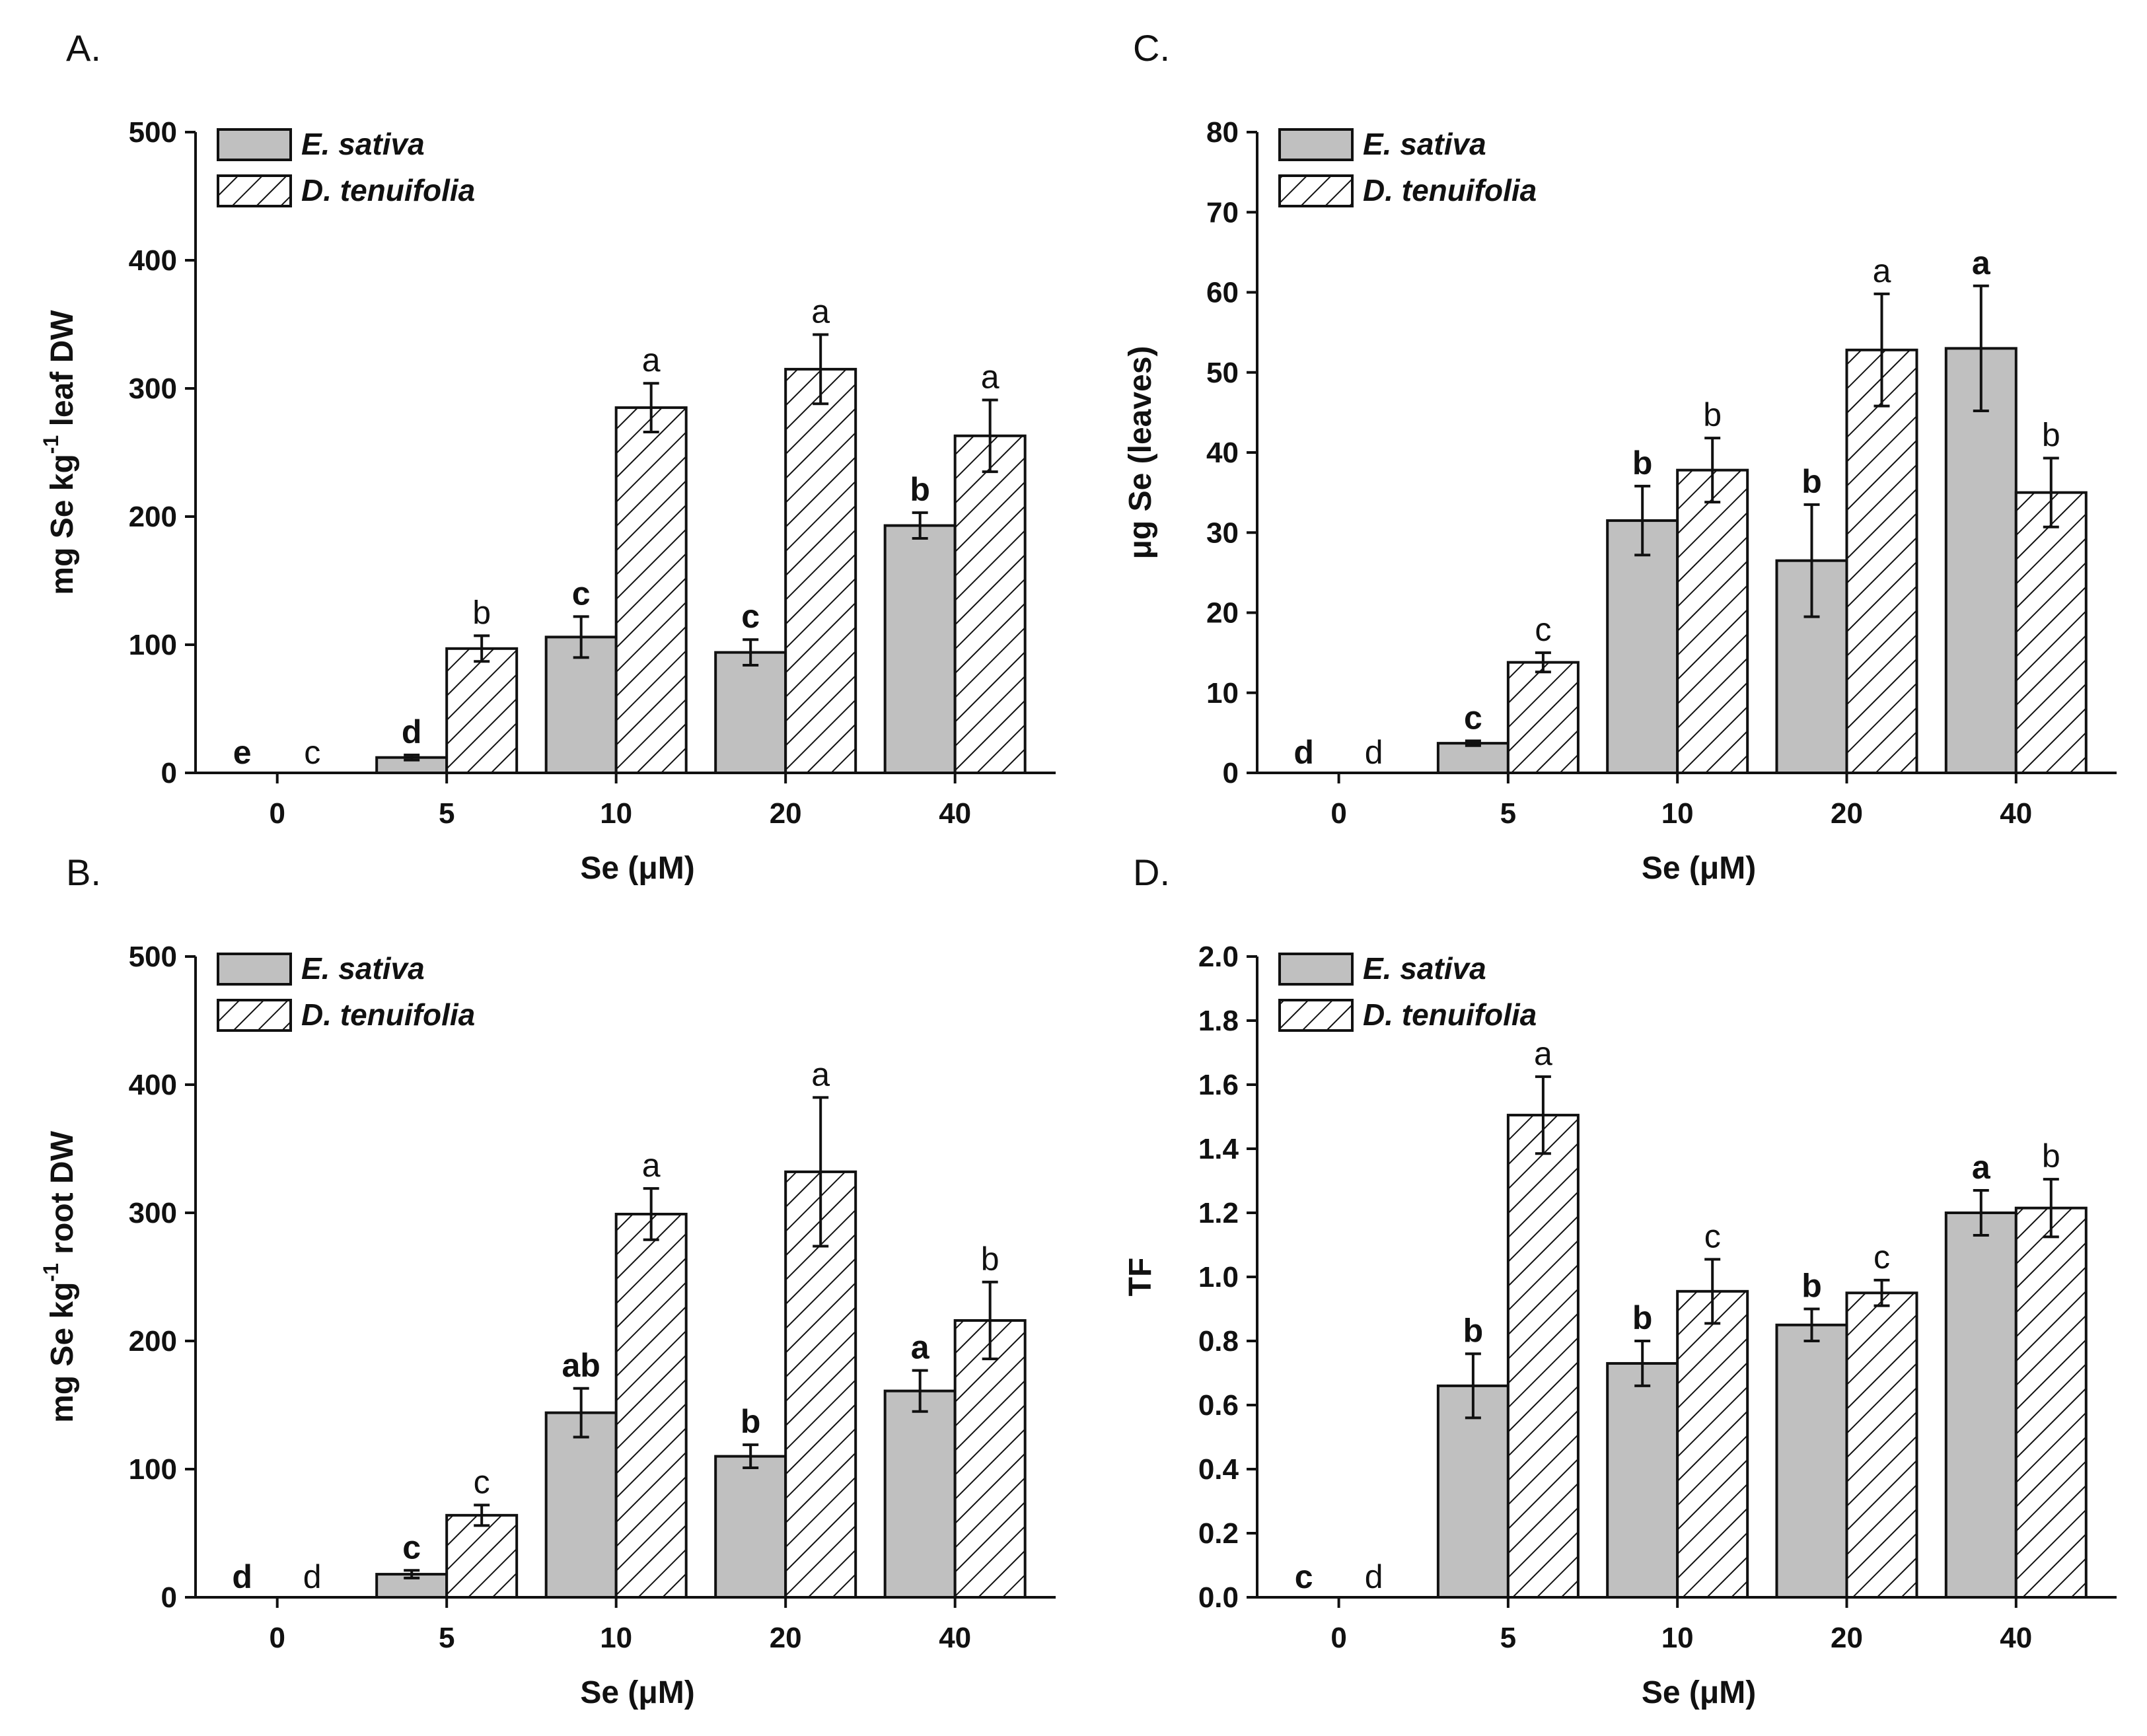 Image resolution: width=2147 pixels, height=1736 pixels. Describe the element at coordinates (1140, 453) in the screenshot. I see `y-axis-label: μg Se (leaves)` at that location.